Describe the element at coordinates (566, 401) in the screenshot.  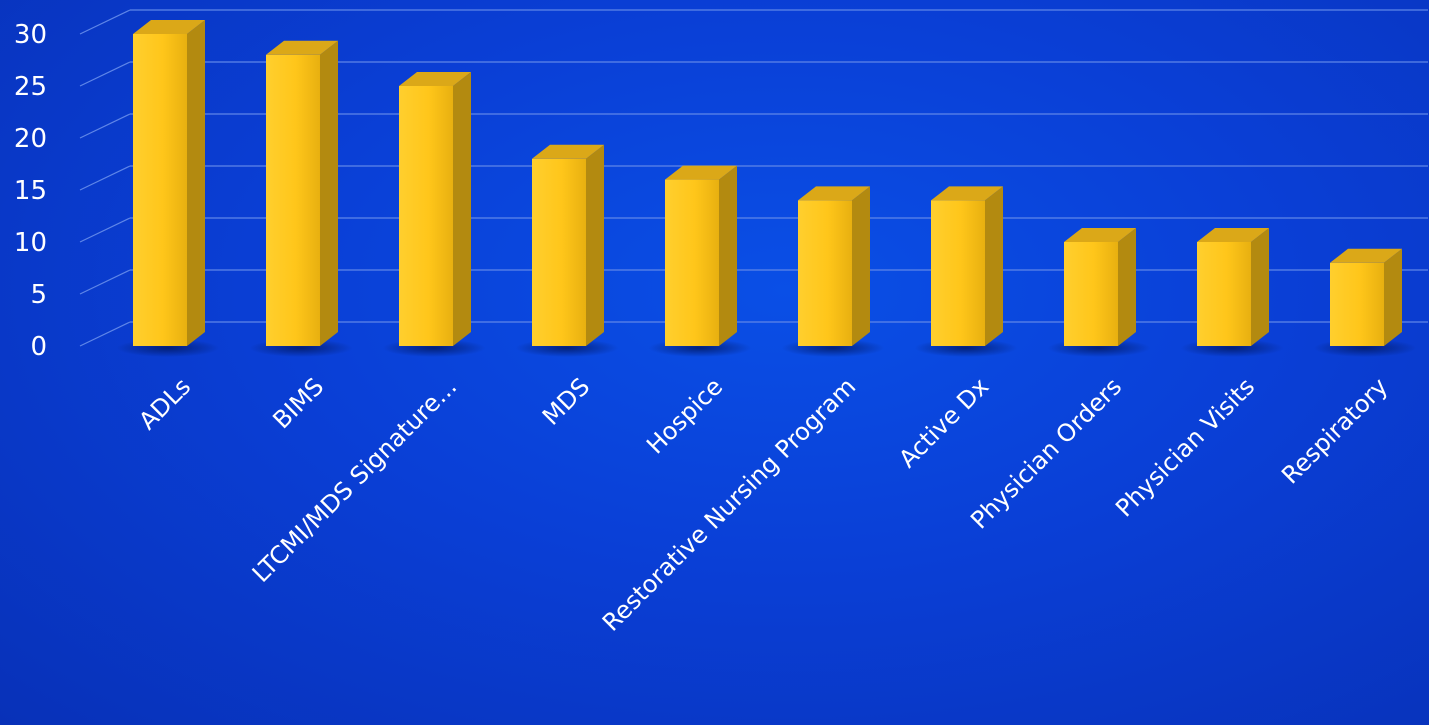
I see `x-category-label: MDS` at that location.